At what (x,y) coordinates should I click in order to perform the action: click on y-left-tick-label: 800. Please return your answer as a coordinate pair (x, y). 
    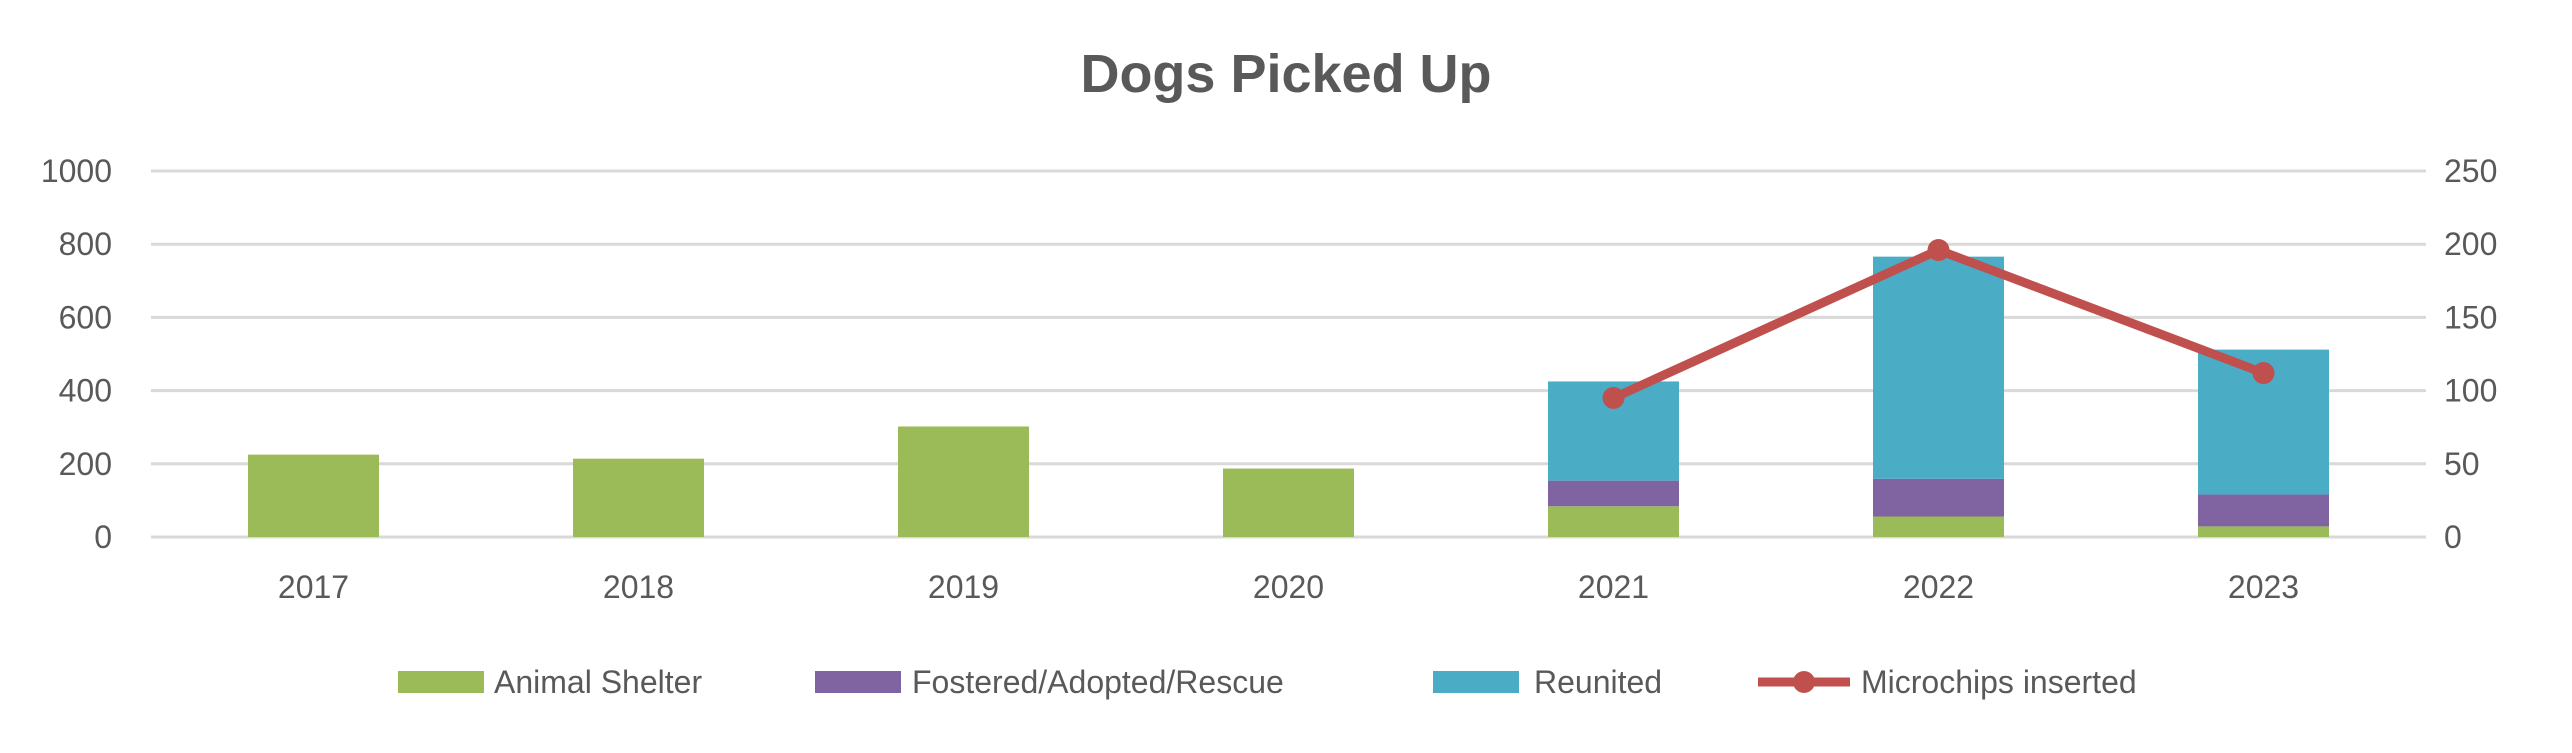
    Looking at the image, I should click on (85, 244).